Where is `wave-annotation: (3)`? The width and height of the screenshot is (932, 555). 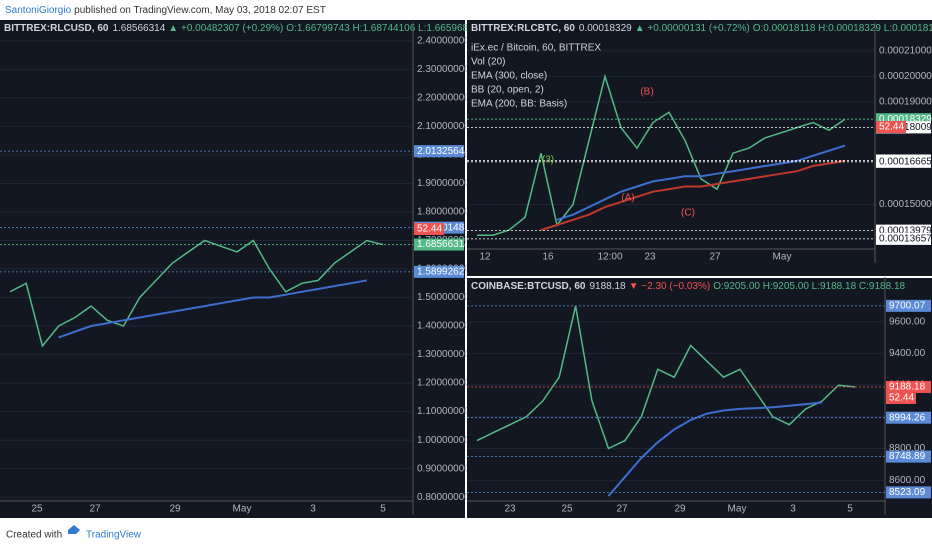 wave-annotation: (3) is located at coordinates (548, 160).